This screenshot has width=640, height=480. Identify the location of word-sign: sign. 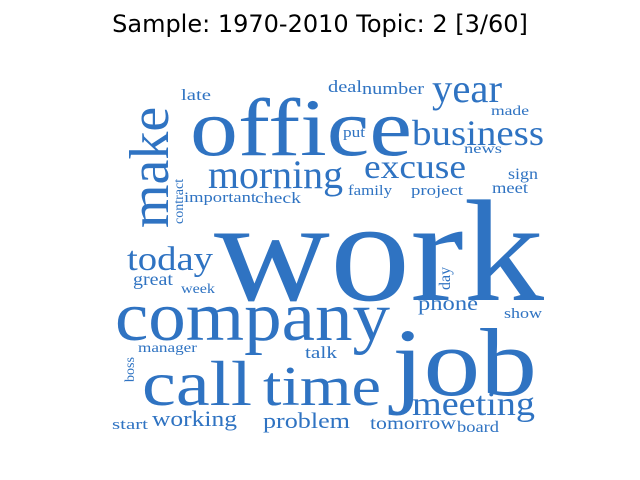
(523, 174).